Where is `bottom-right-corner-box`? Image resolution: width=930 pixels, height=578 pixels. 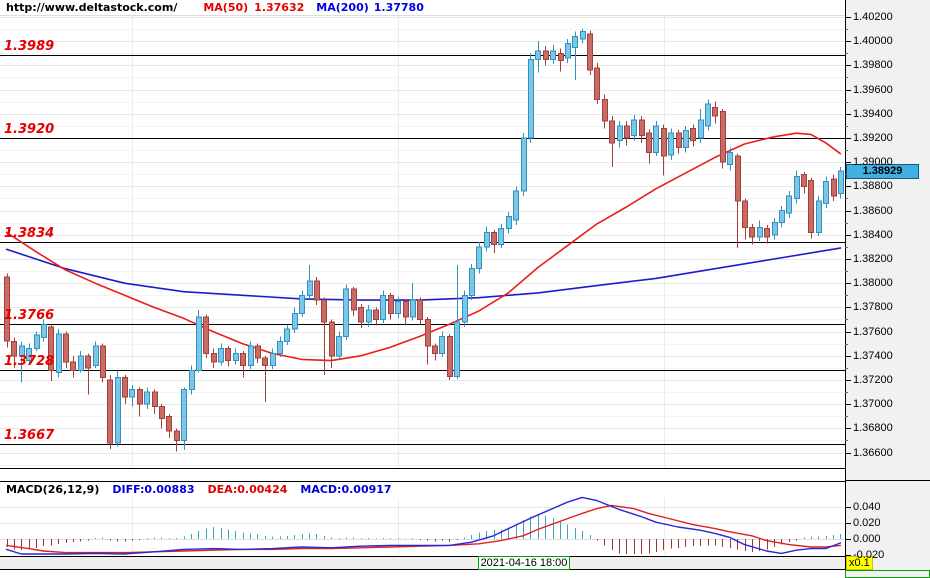
bottom-right-corner-box is located at coordinates (887, 574).